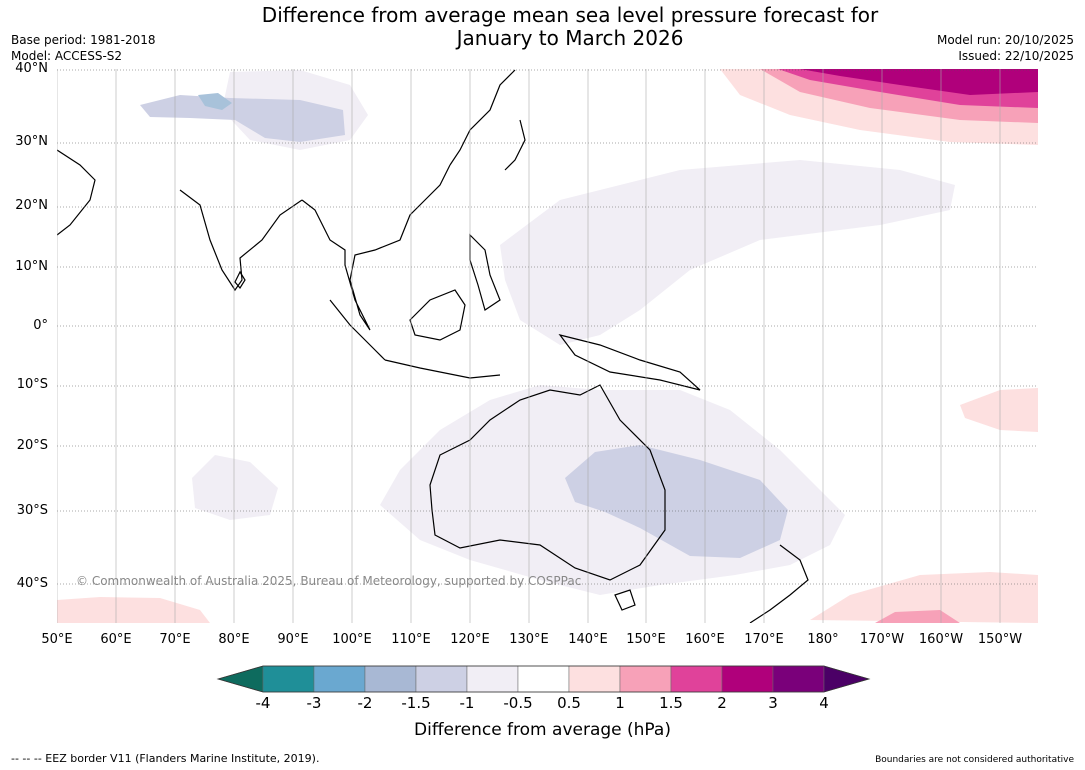  I want to click on lat-label-10n: 10°N, so click(31, 266).